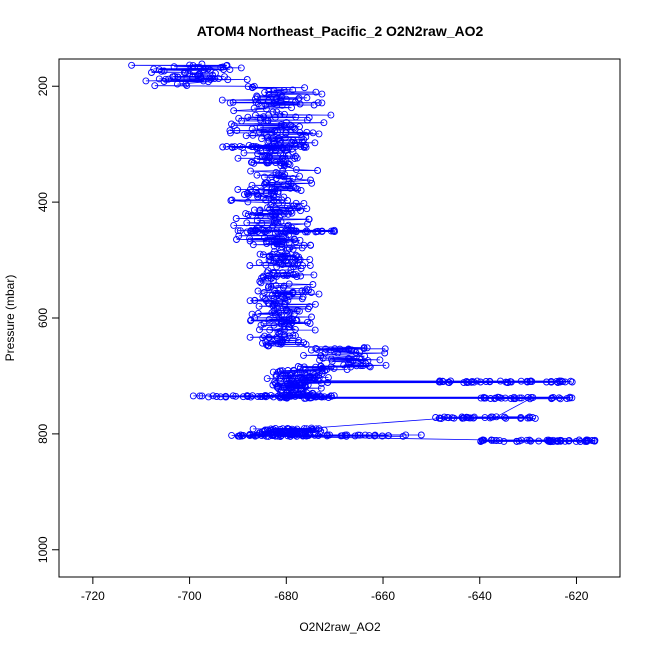 This screenshot has width=650, height=650. Describe the element at coordinates (43, 86) in the screenshot. I see `y-tick-label-0: 200` at that location.